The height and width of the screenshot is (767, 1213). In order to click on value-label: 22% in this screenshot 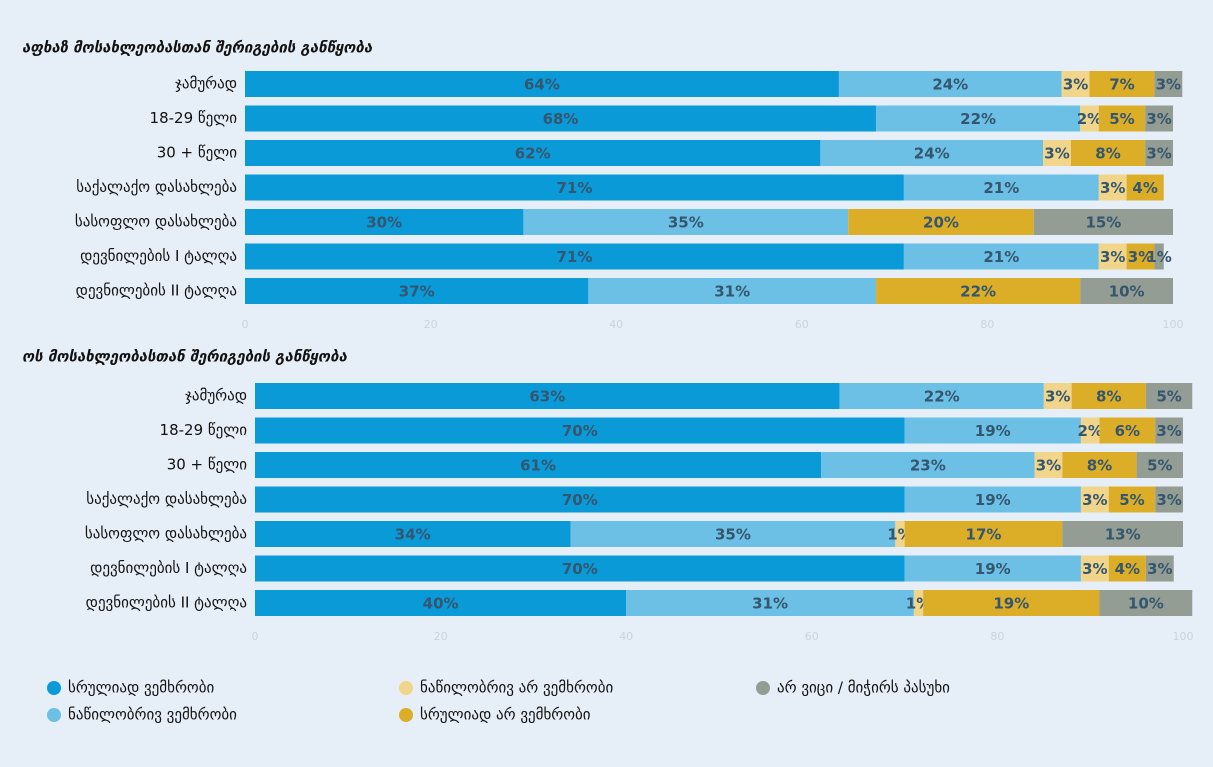, I will do `click(942, 397)`.